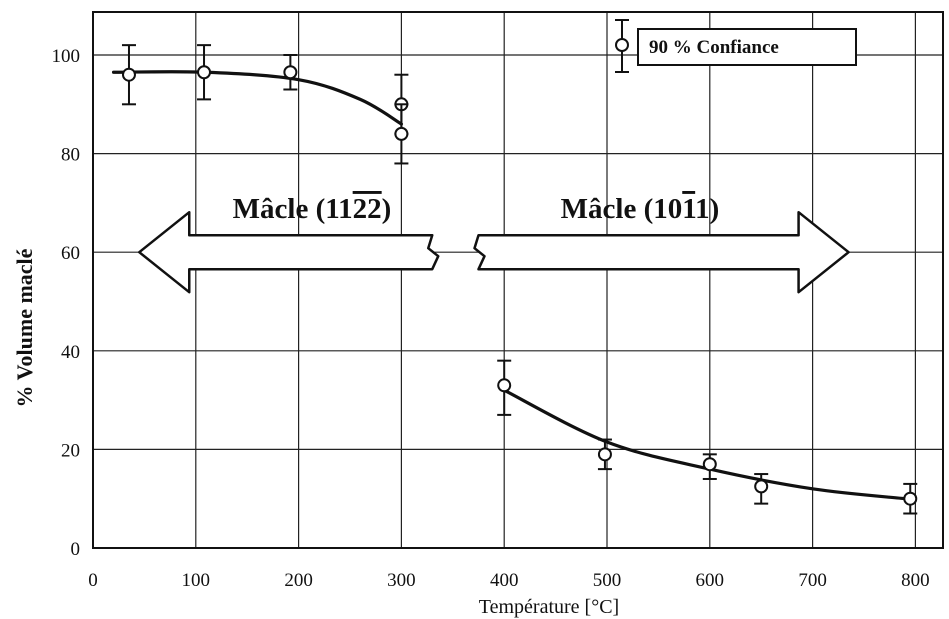 This screenshot has width=949, height=619. Describe the element at coordinates (76, 549) in the screenshot. I see `y-tick-label: 0` at that location.